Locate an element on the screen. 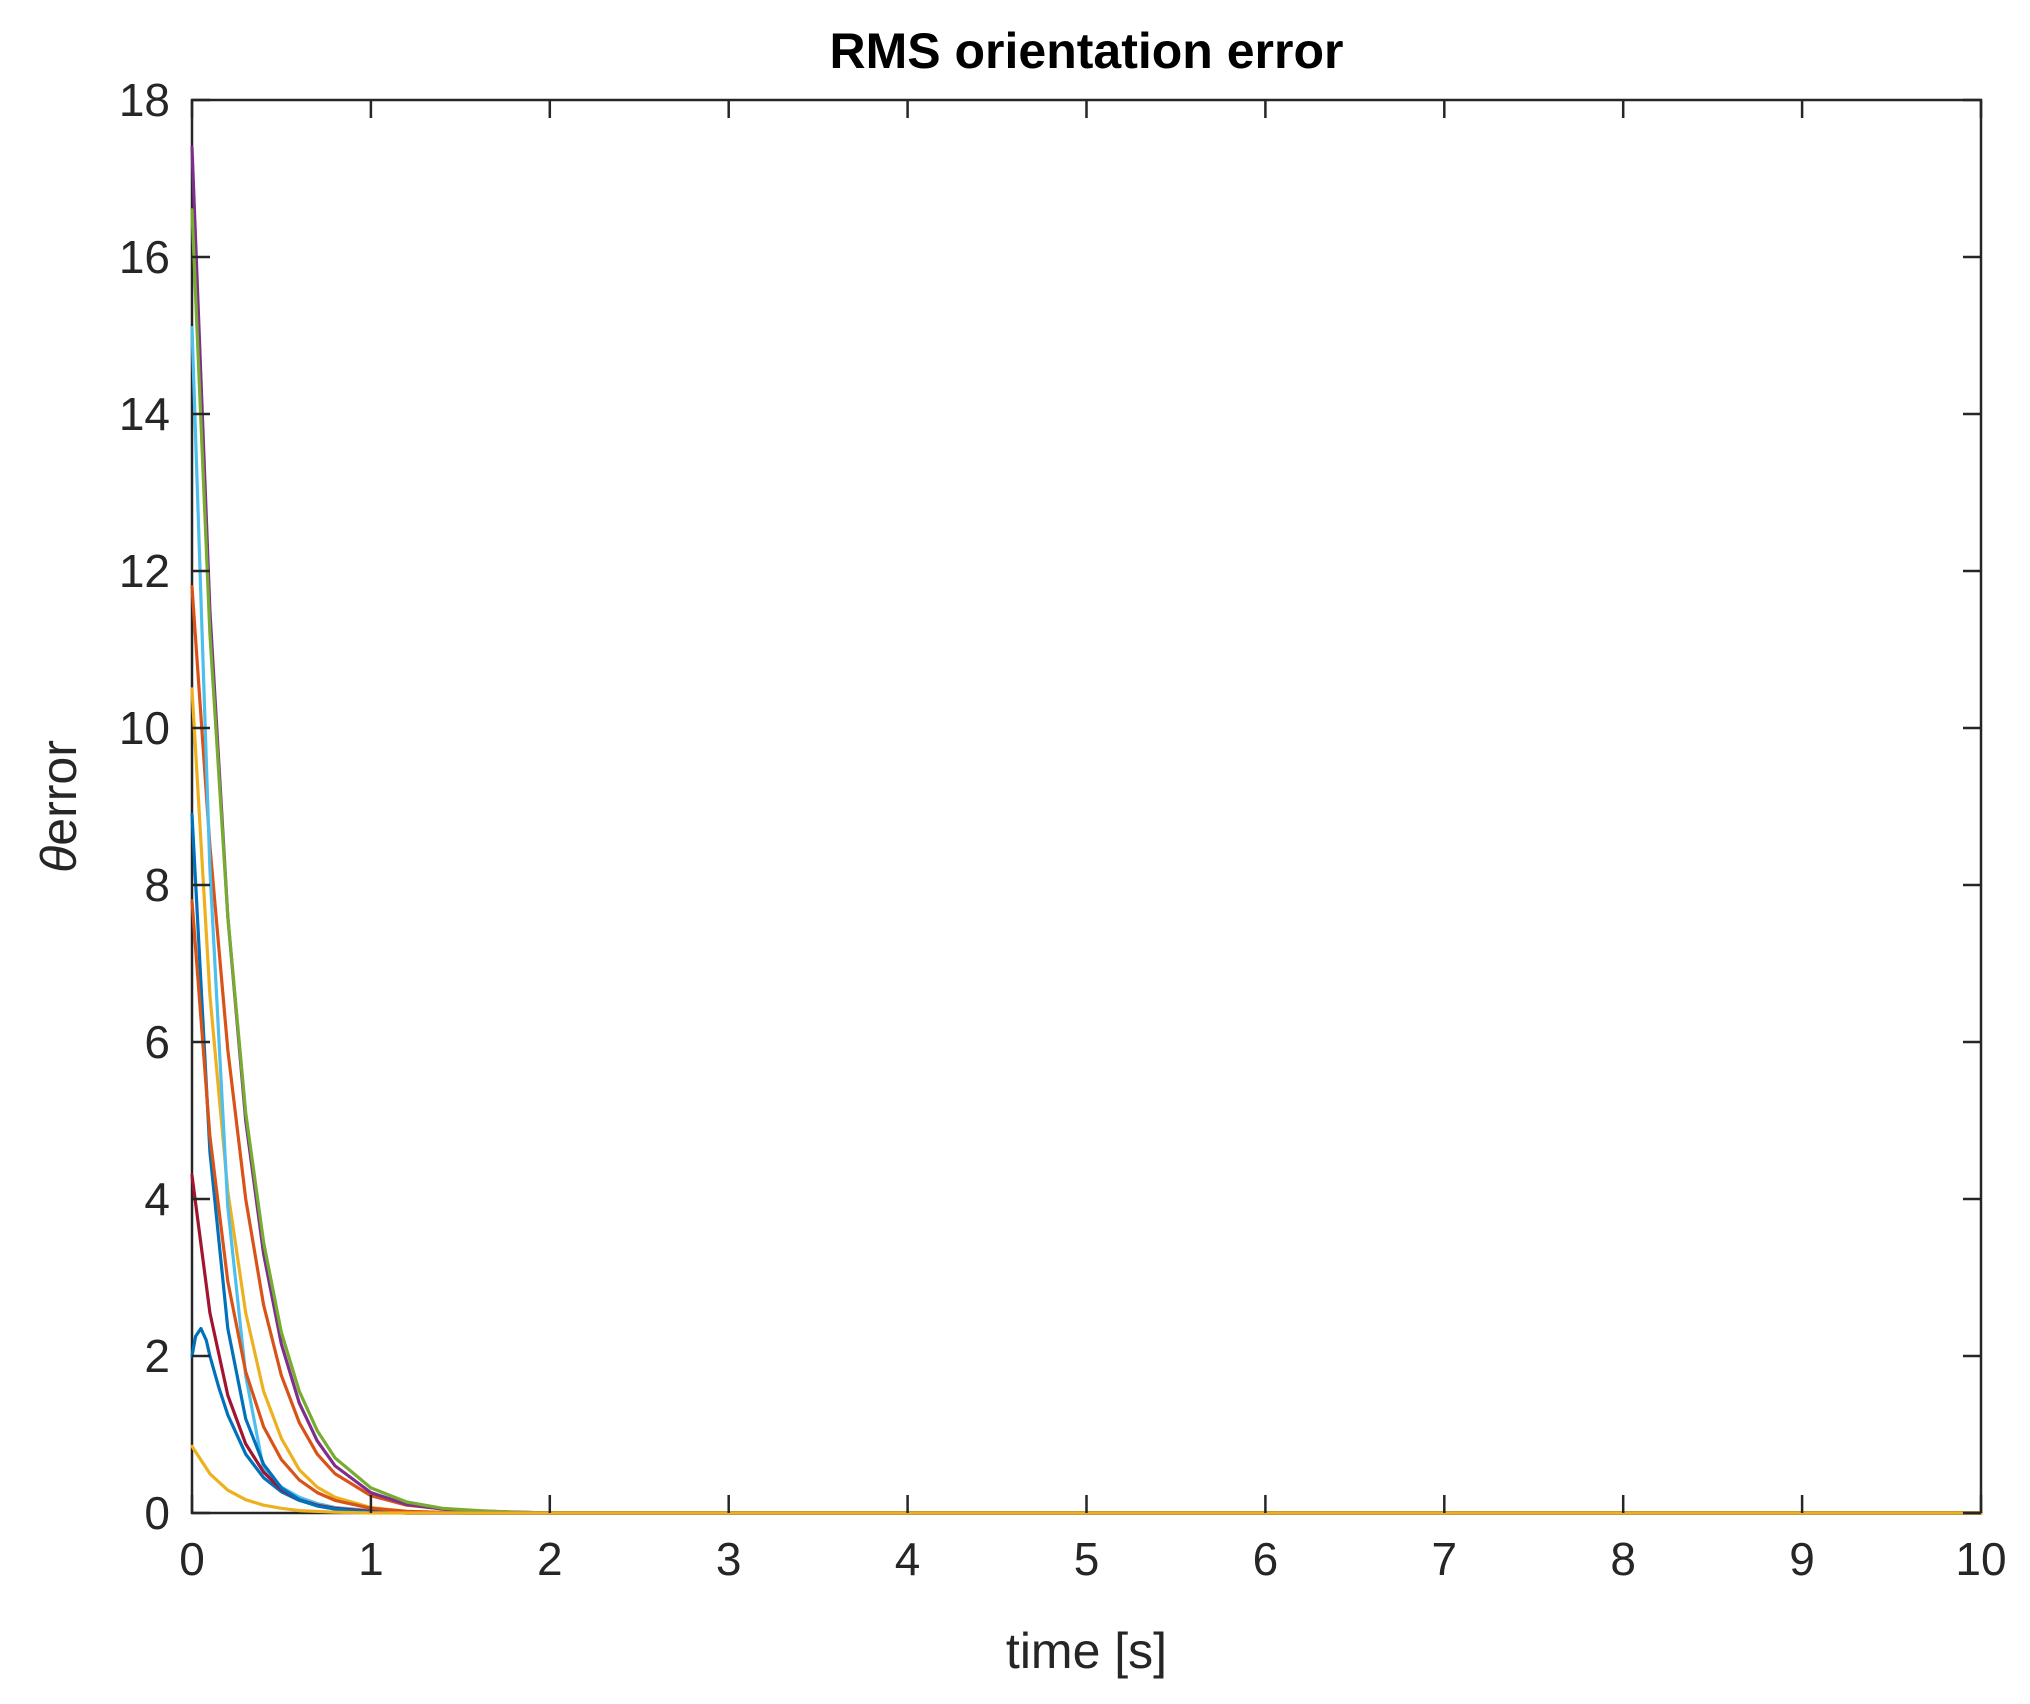  y-axis-label: θerror is located at coordinates (59, 806).